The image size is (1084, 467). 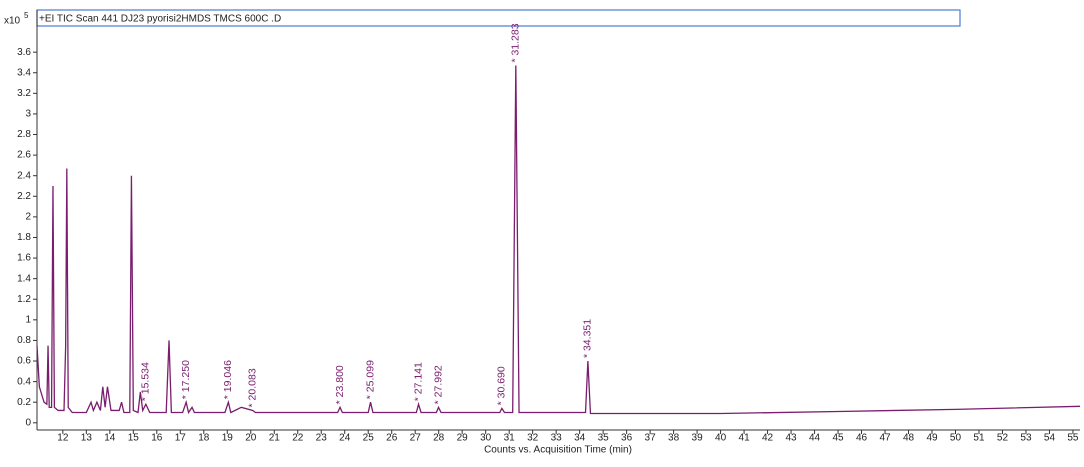 I want to click on x-tick-label: 38, so click(x=674, y=438).